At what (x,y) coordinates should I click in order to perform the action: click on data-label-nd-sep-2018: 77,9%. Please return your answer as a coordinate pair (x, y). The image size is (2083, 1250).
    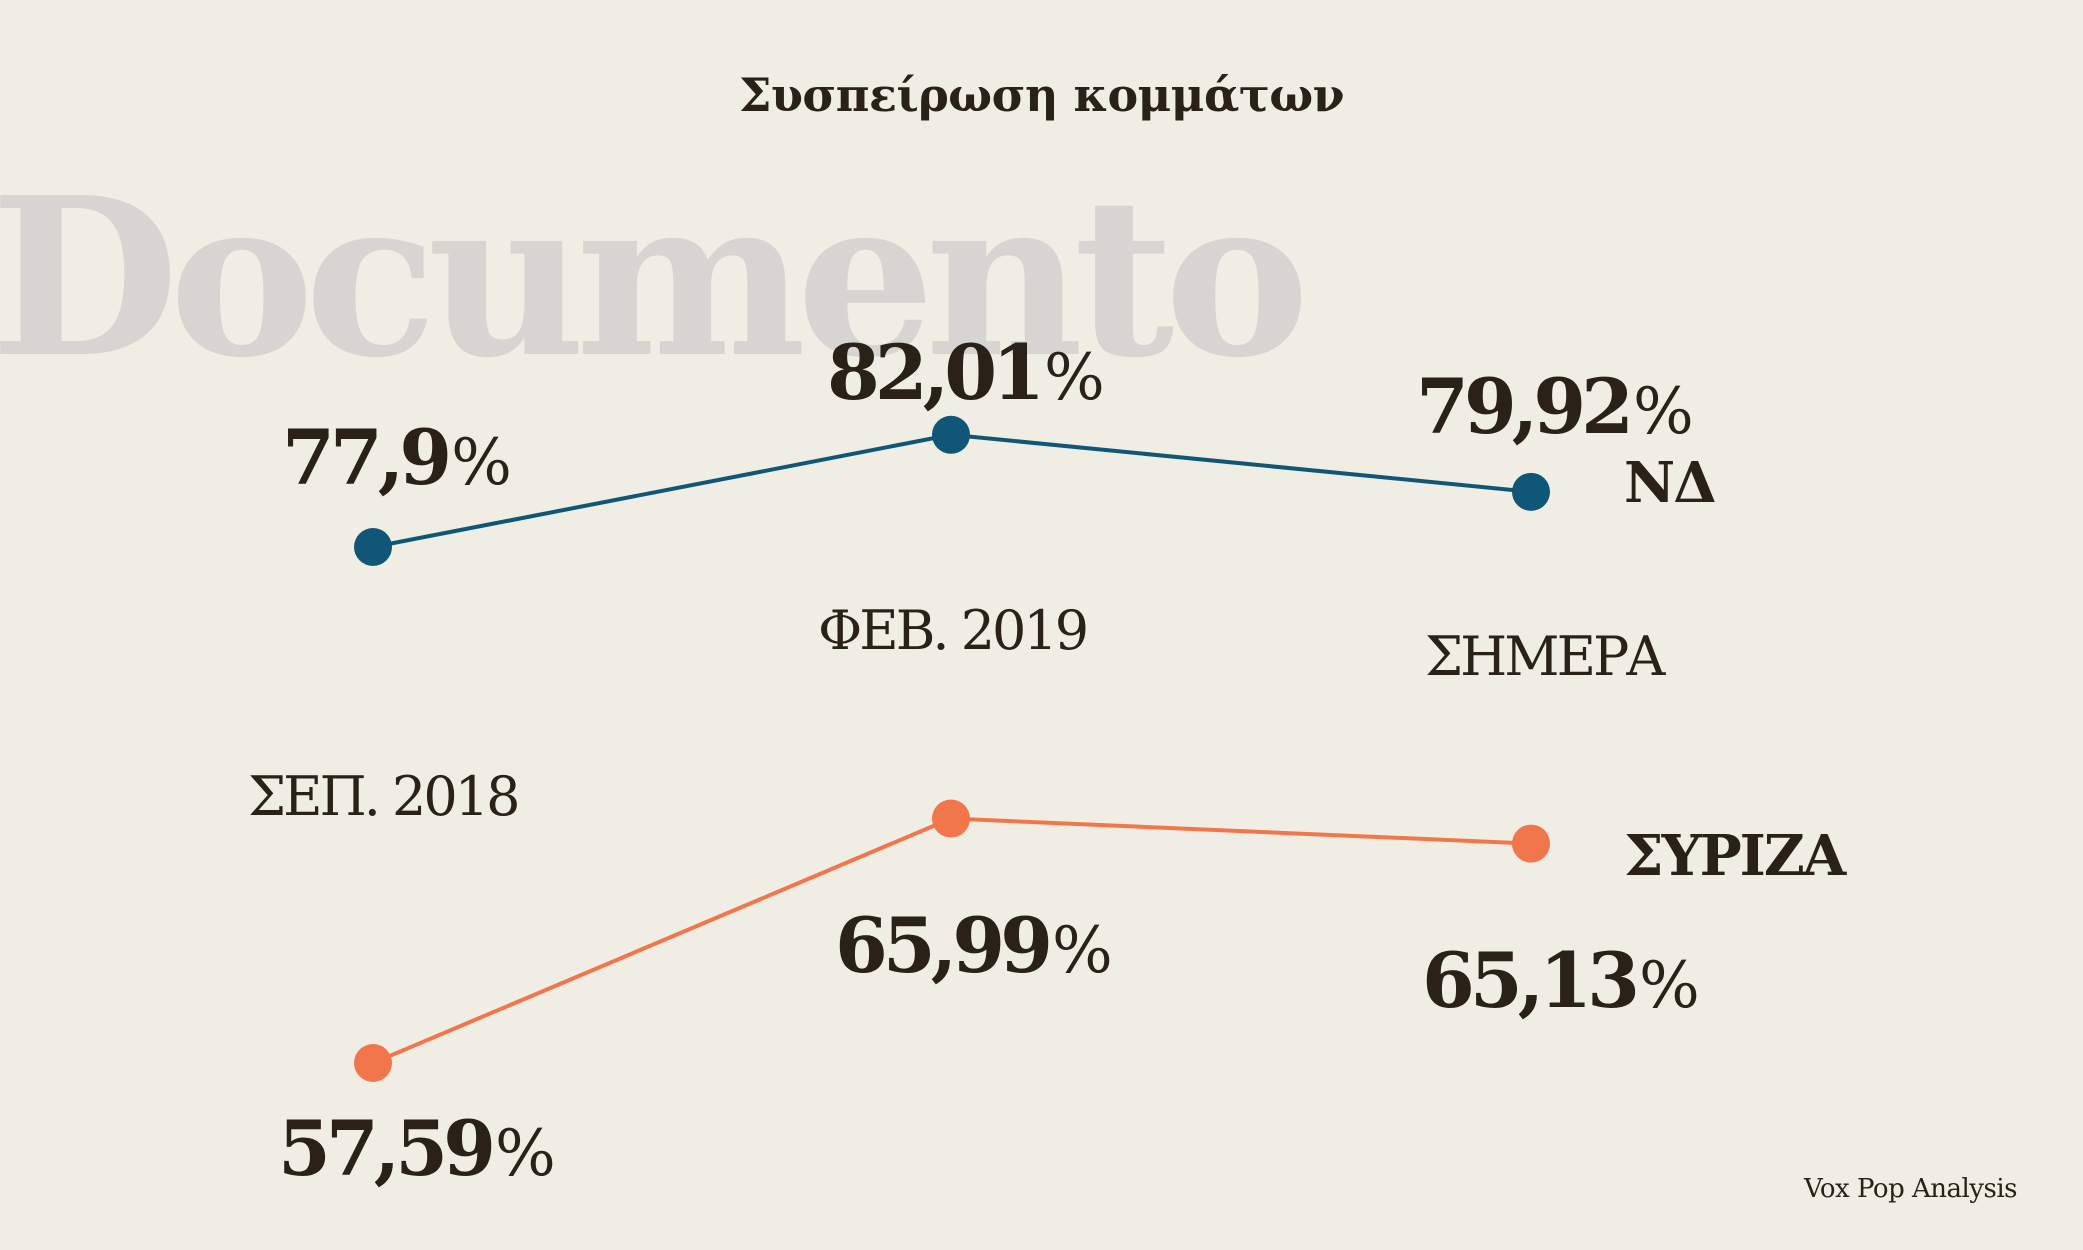
    Looking at the image, I should click on (397, 458).